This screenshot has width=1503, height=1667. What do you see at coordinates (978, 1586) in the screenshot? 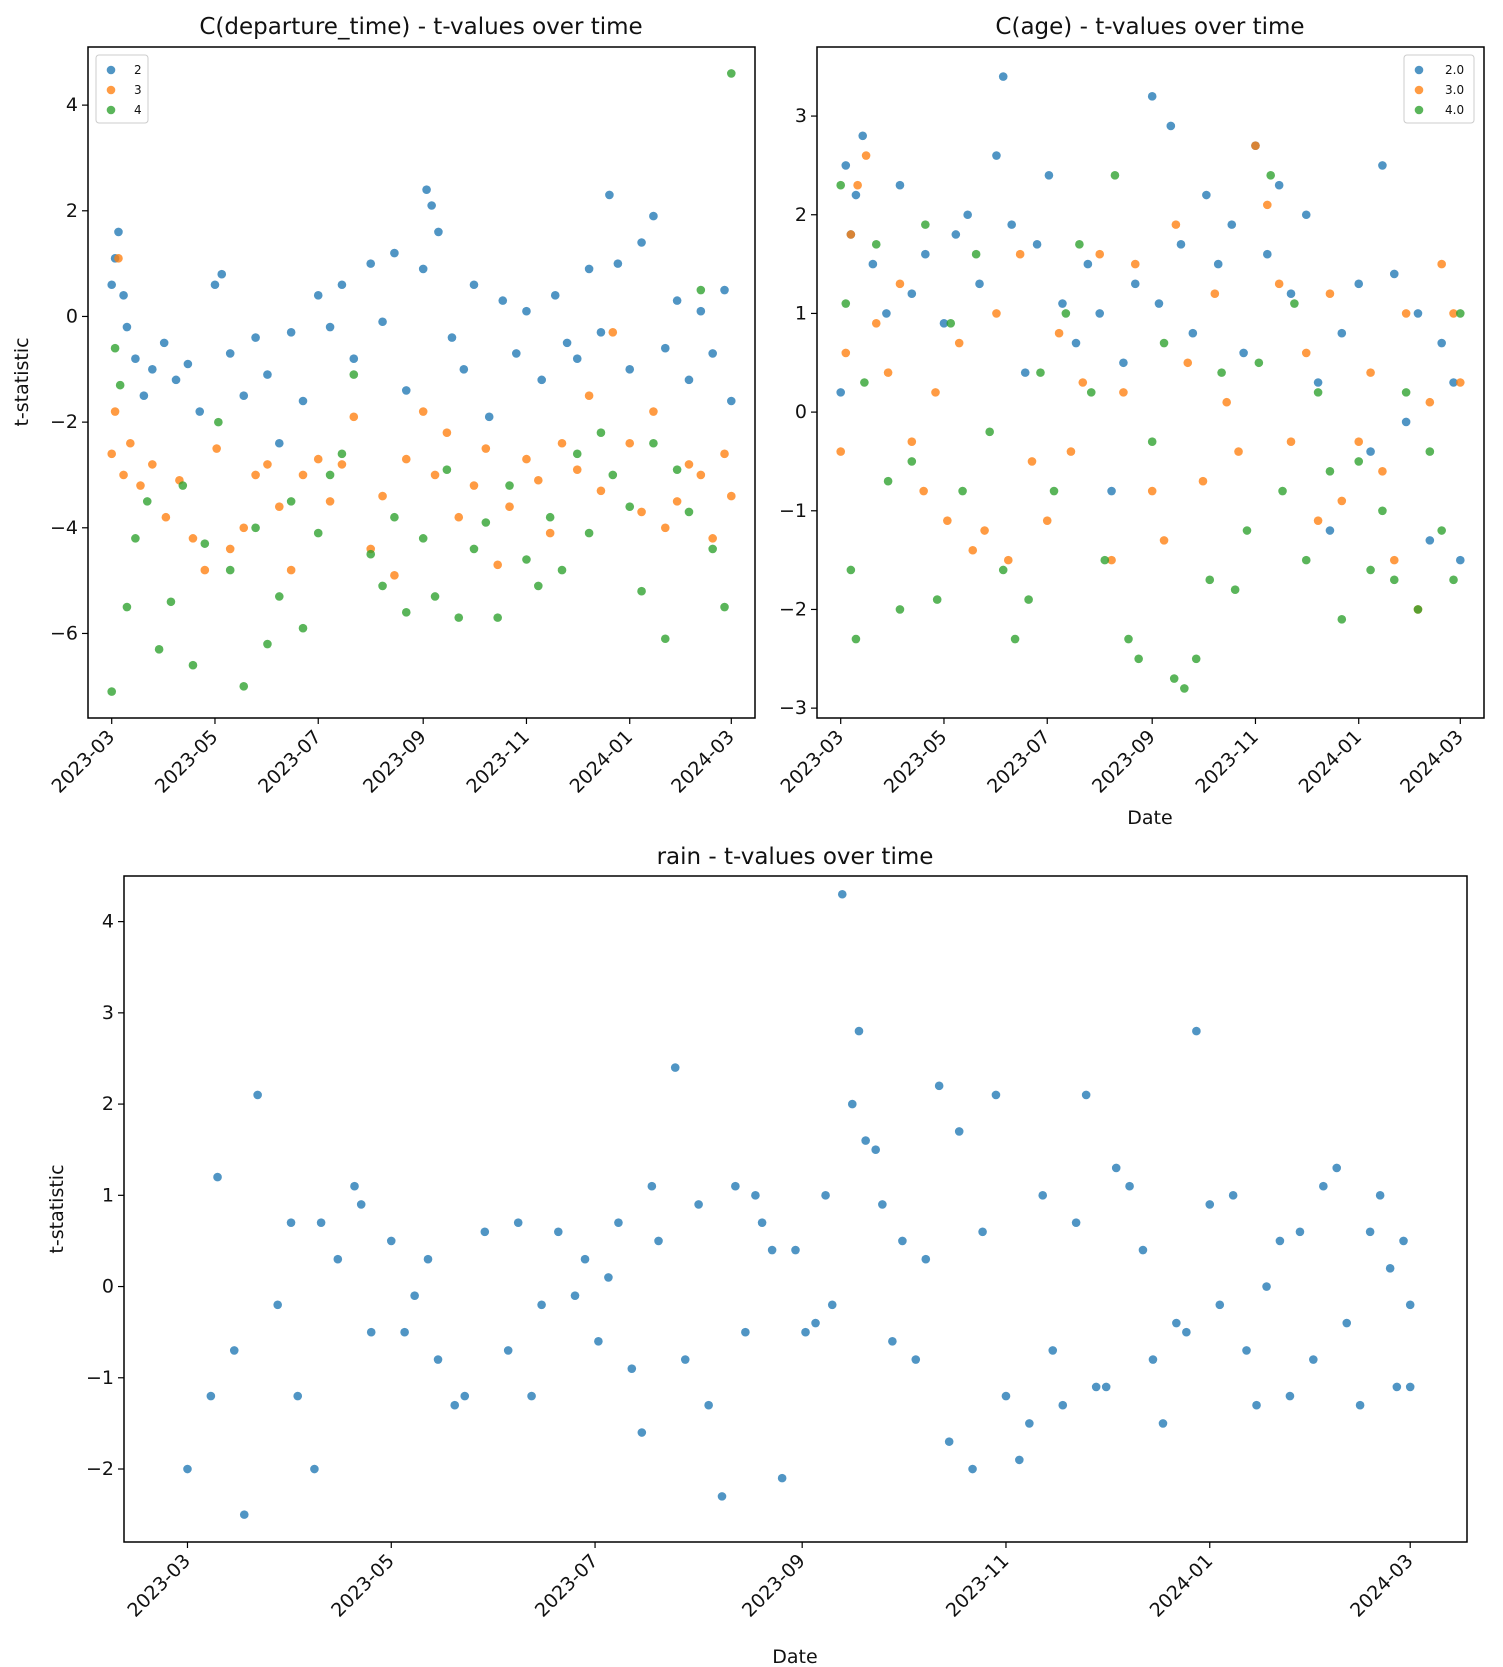
I see `x-tick-label: 2023-11` at bounding box center [978, 1586].